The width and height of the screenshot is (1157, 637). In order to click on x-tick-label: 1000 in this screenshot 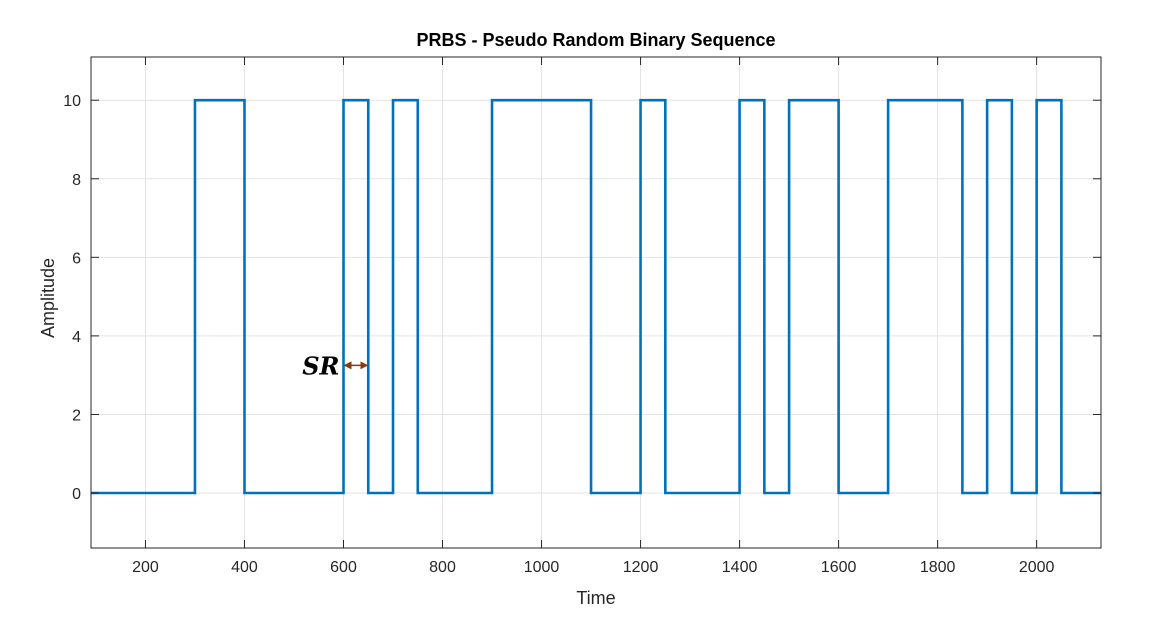, I will do `click(542, 567)`.